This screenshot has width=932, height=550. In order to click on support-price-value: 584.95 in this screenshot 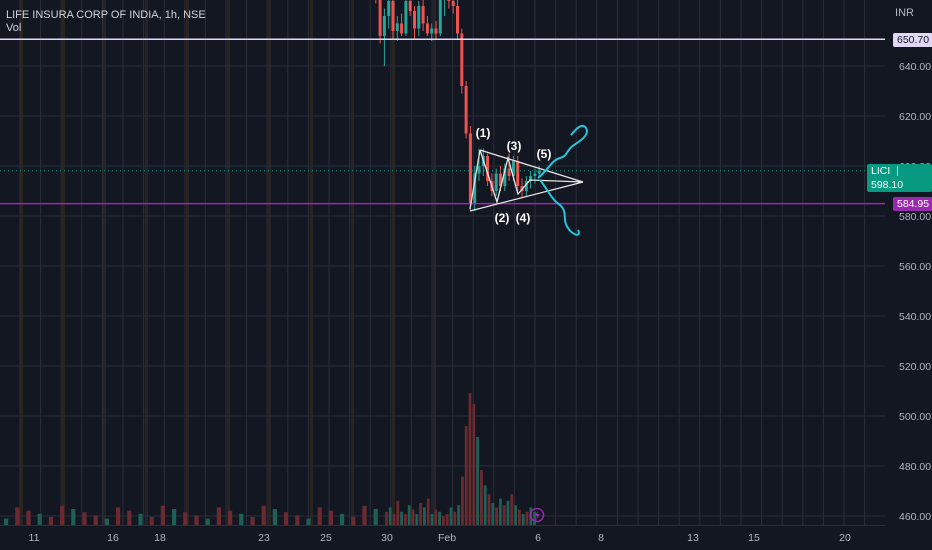, I will do `click(913, 204)`.